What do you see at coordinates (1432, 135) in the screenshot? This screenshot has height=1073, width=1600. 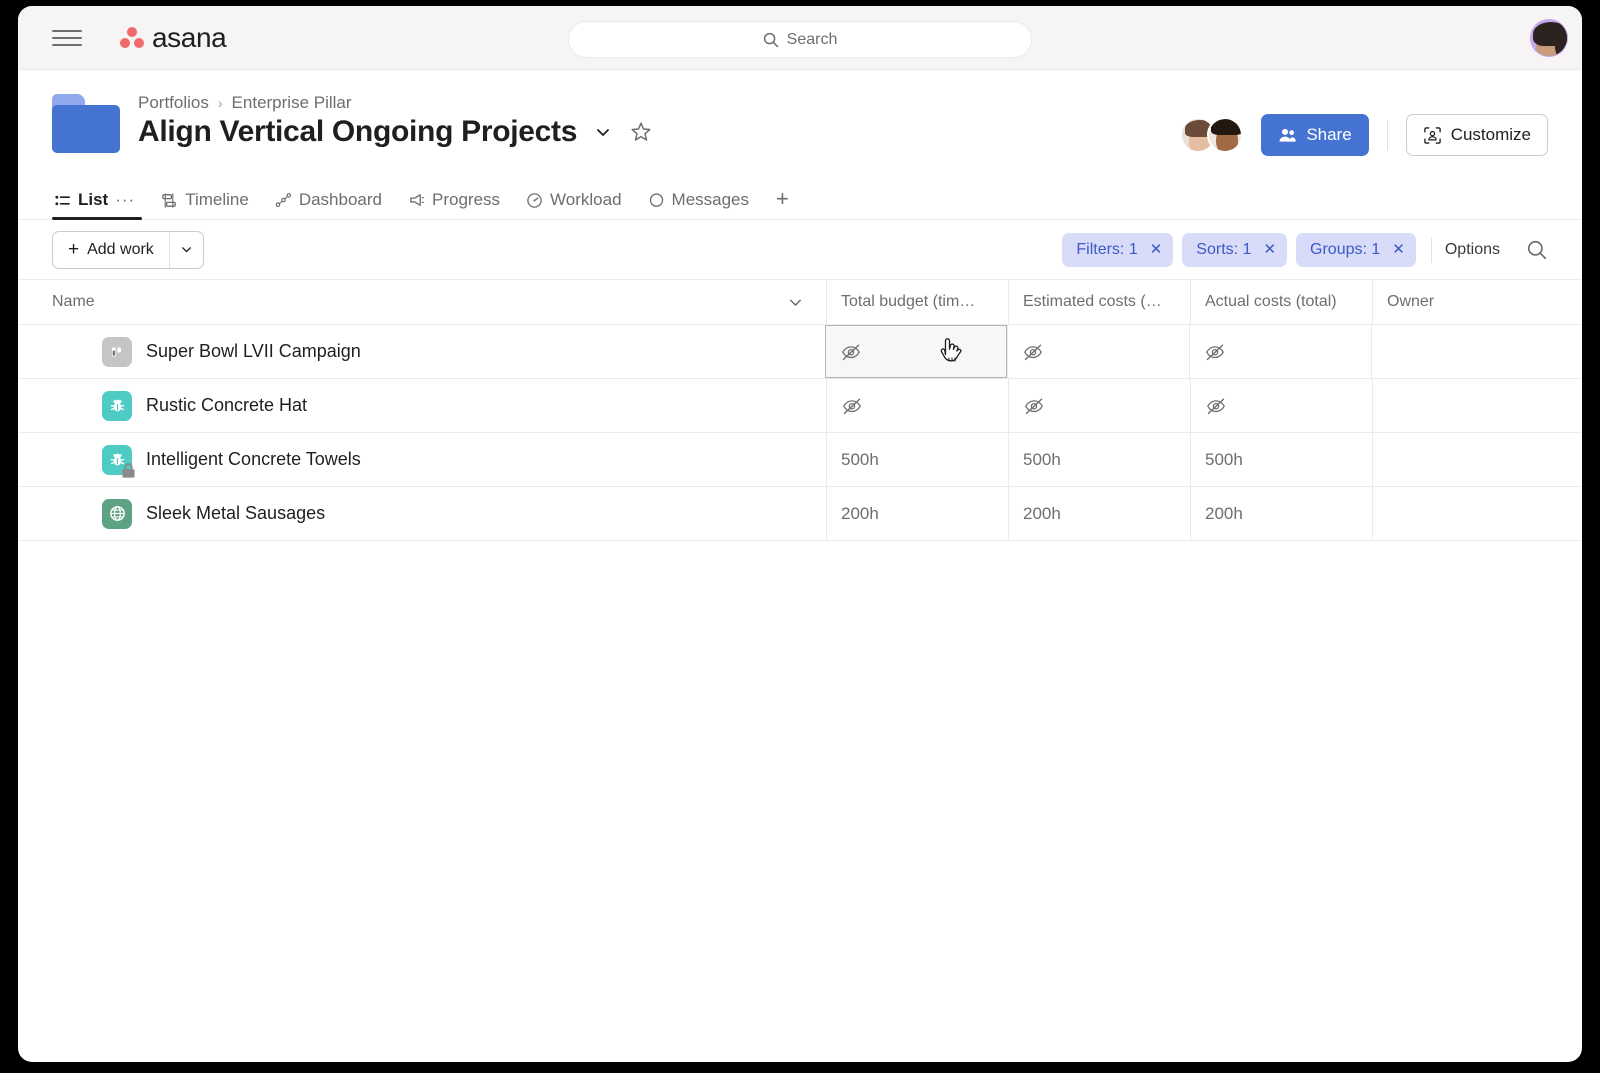 I see `customize-icon` at bounding box center [1432, 135].